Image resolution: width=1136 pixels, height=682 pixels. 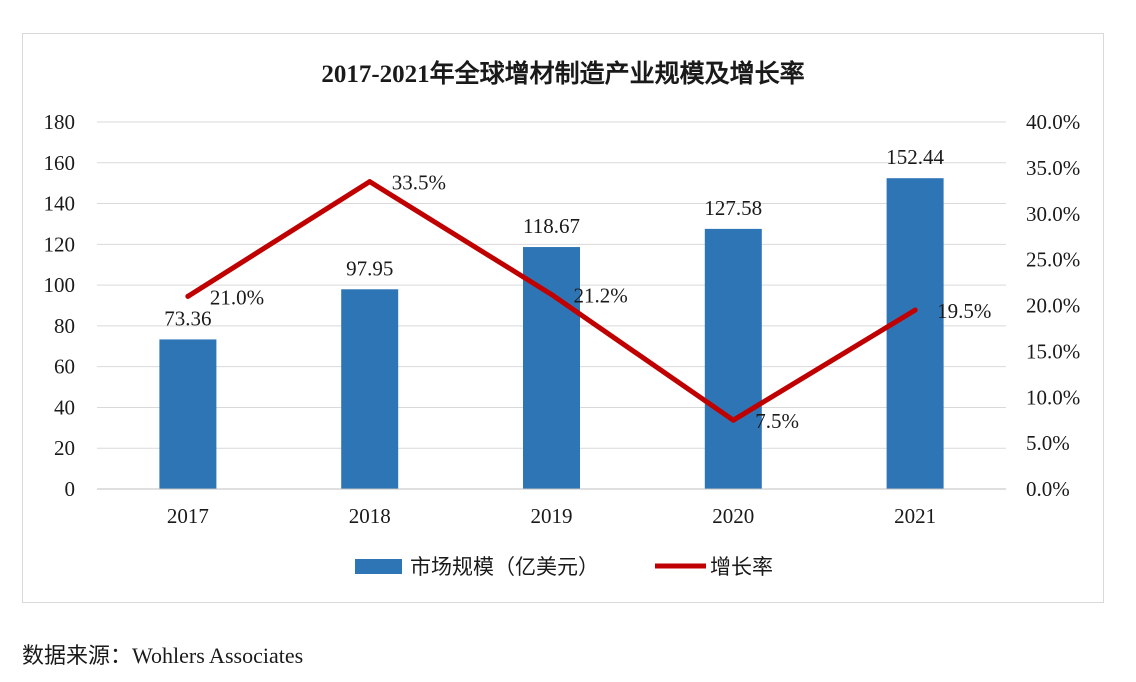 I want to click on legend-swatch-bar, so click(x=378, y=566).